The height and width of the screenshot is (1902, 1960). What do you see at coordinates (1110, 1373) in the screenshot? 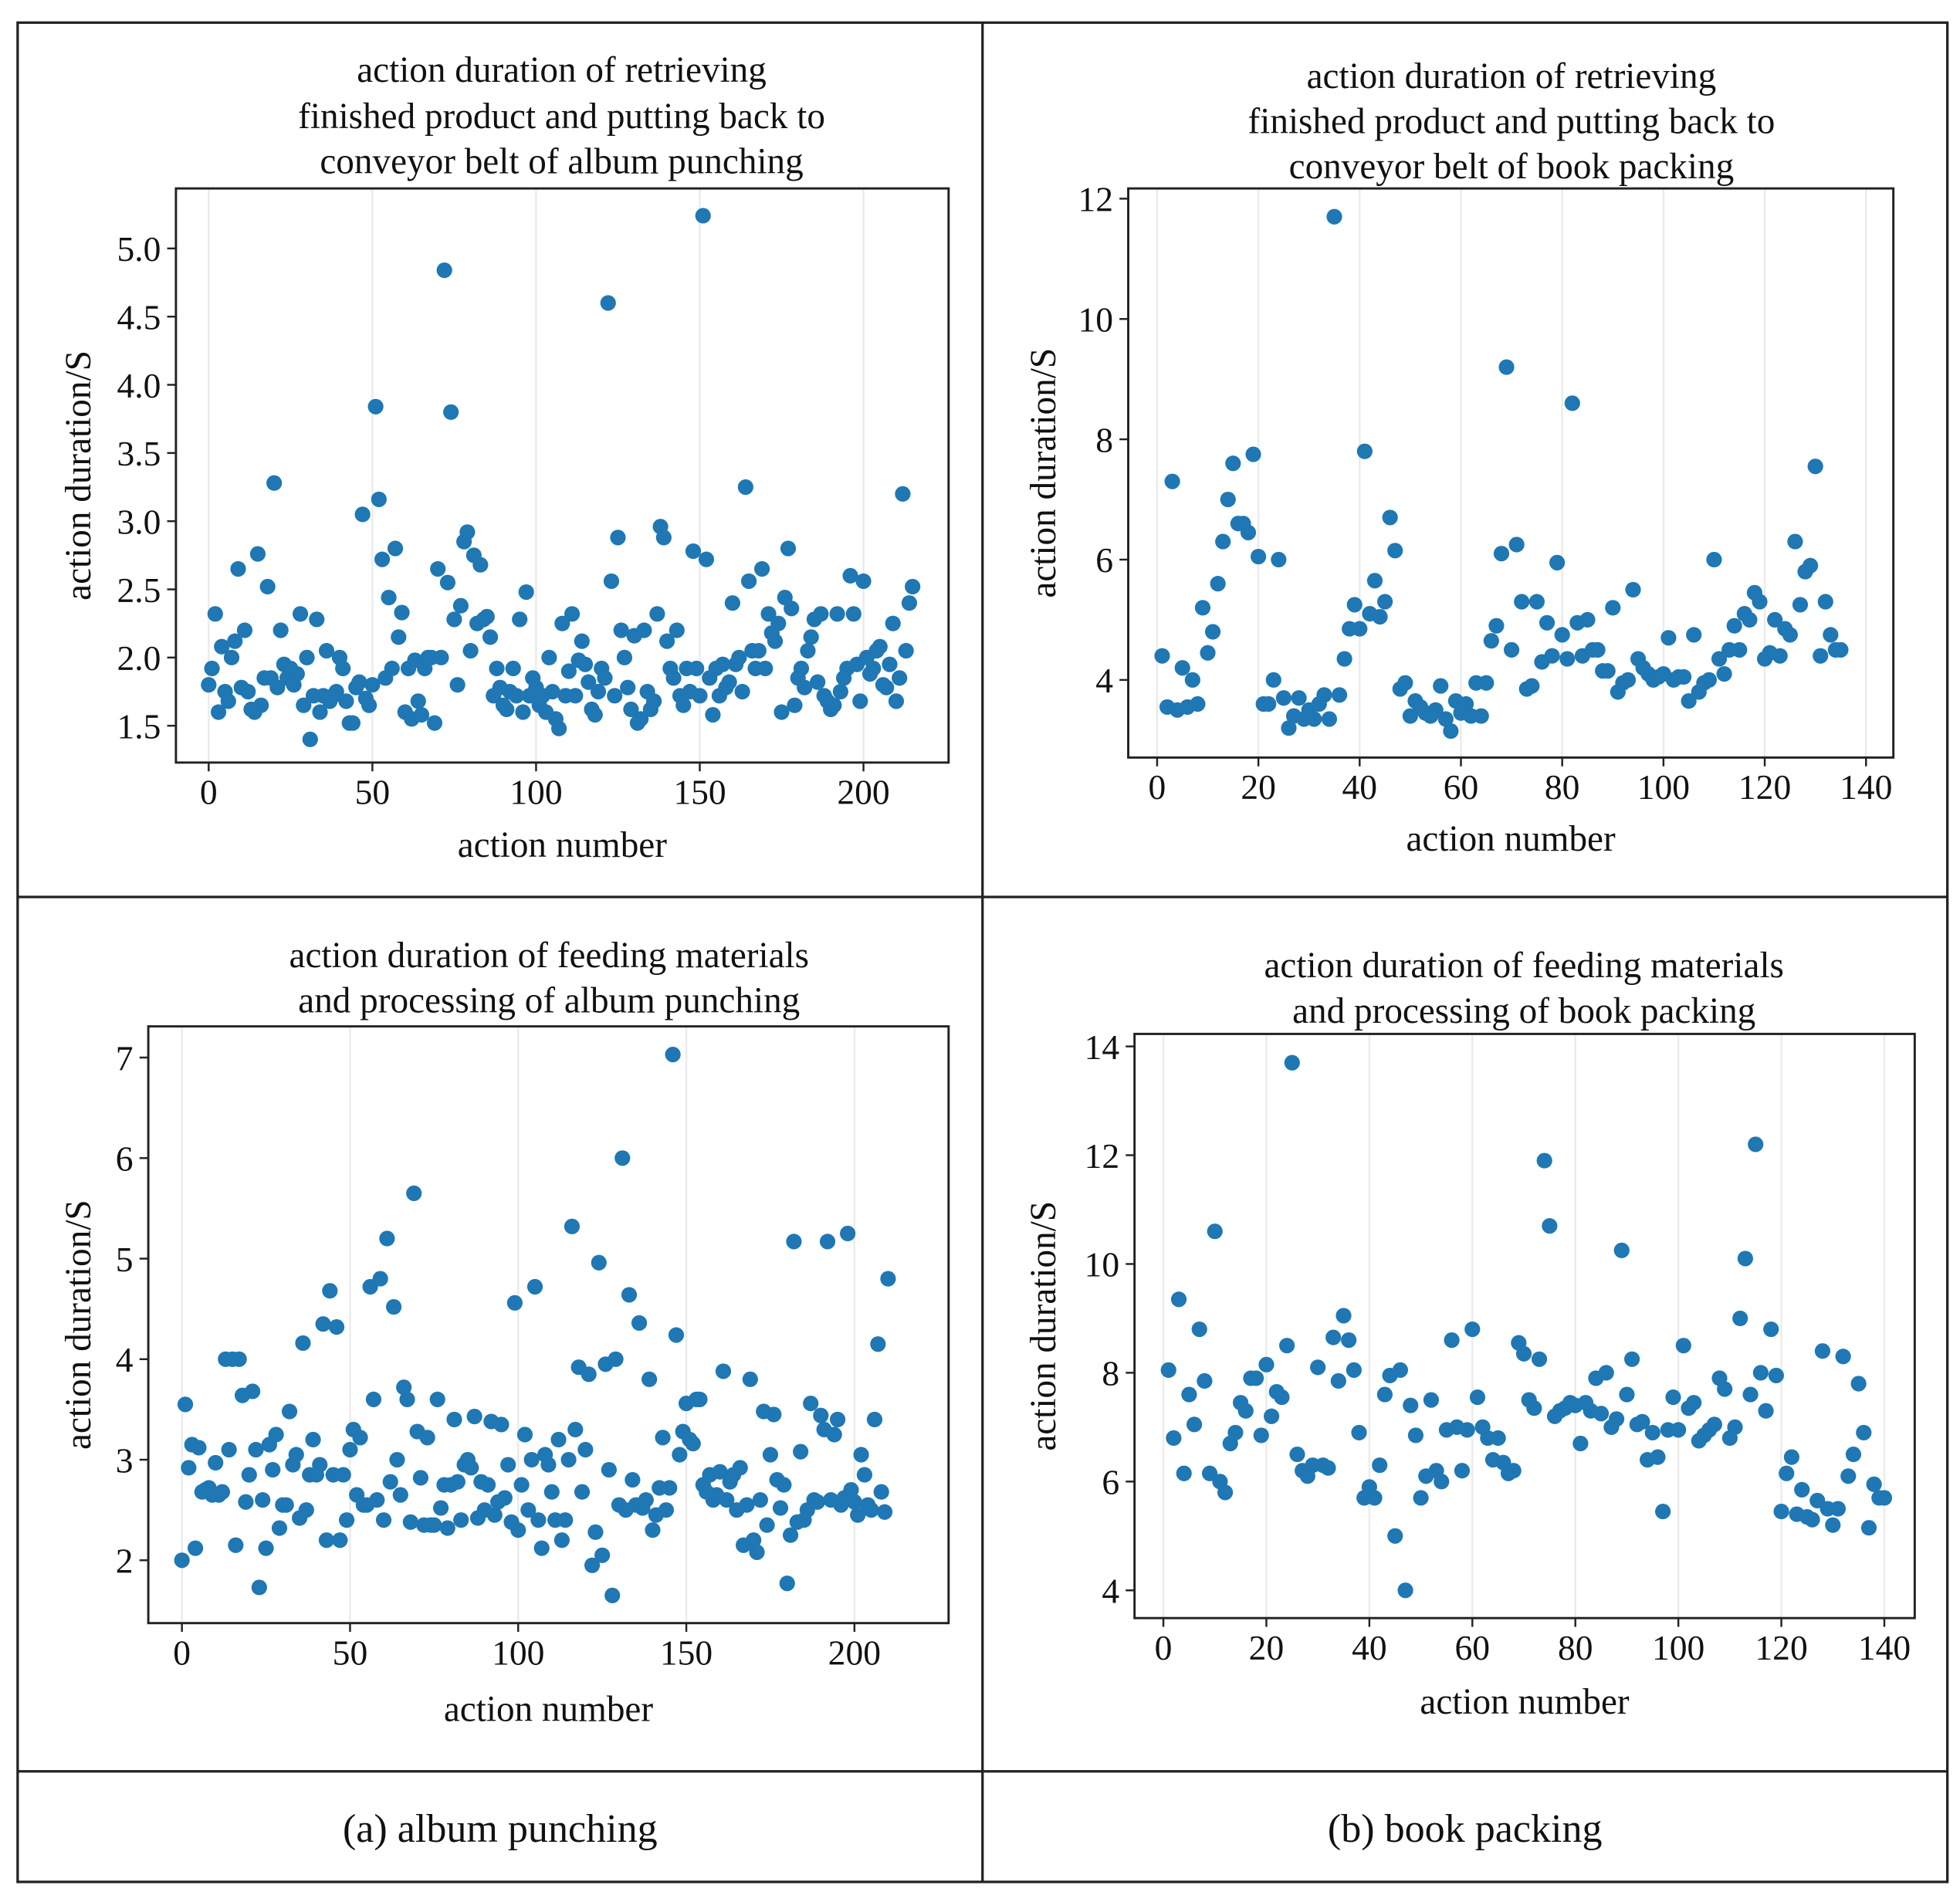
I see `y-tick-label: 8` at bounding box center [1110, 1373].